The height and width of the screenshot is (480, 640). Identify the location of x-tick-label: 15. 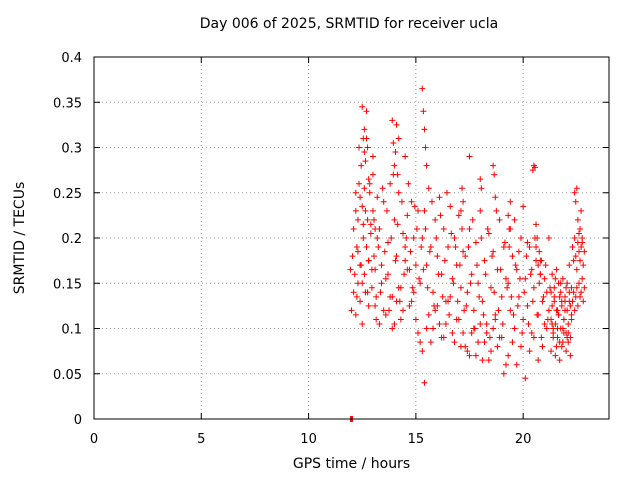
(416, 439).